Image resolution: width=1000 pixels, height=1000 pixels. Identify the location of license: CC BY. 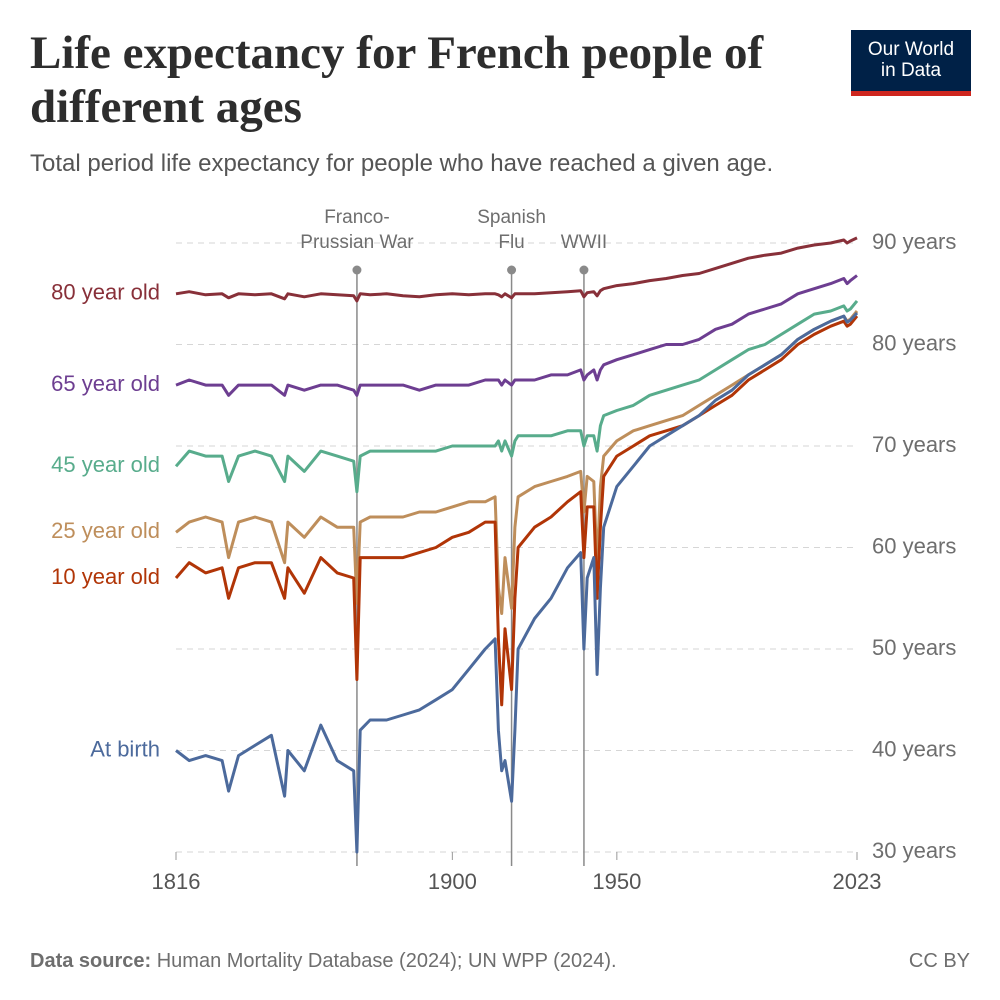
(939, 961).